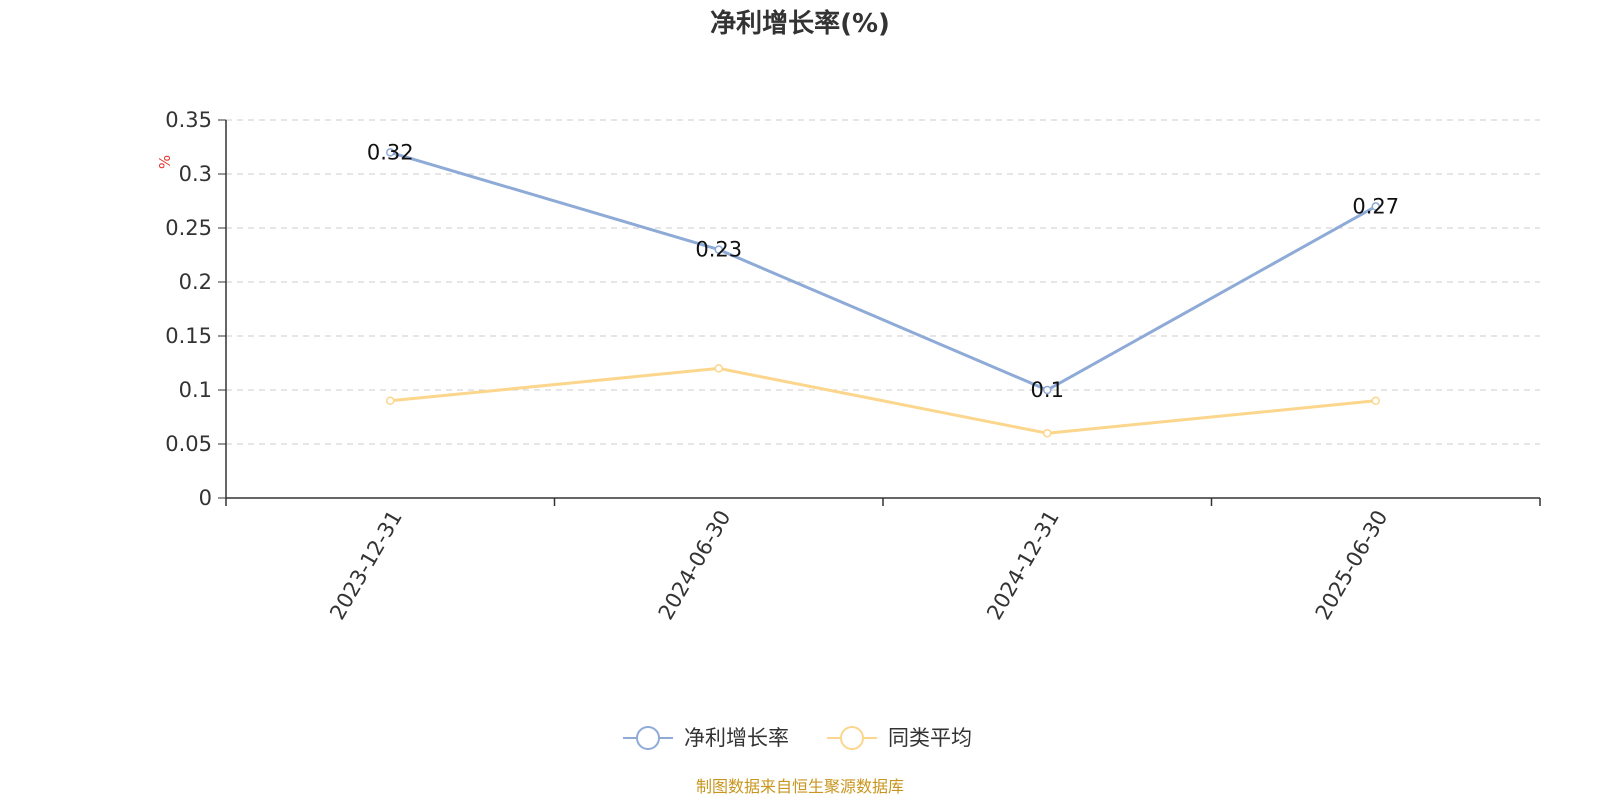  What do you see at coordinates (930, 738) in the screenshot?
I see `legend-label-peer-average: 同类平均` at bounding box center [930, 738].